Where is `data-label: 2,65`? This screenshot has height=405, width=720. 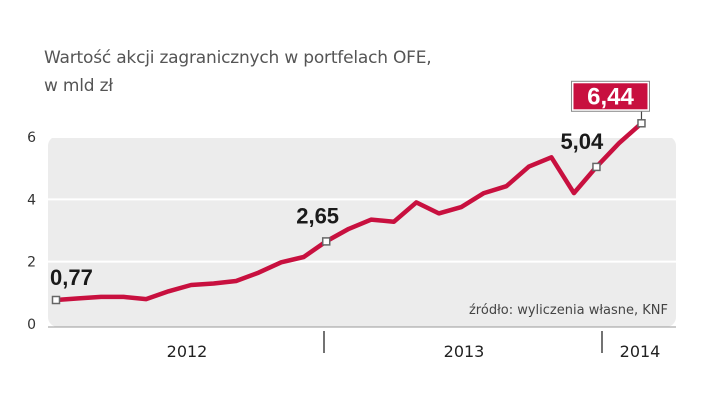
data-label: 2,65 is located at coordinates (317, 215).